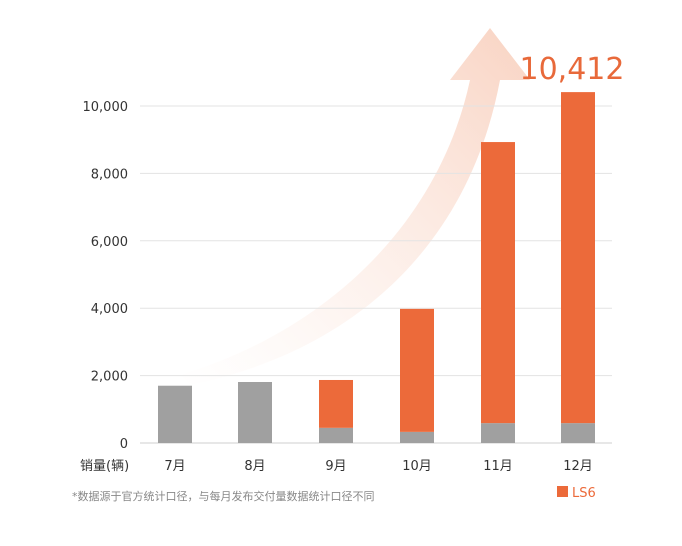 The width and height of the screenshot is (682, 546). What do you see at coordinates (578, 466) in the screenshot?
I see `x-tick-label: 12月` at bounding box center [578, 466].